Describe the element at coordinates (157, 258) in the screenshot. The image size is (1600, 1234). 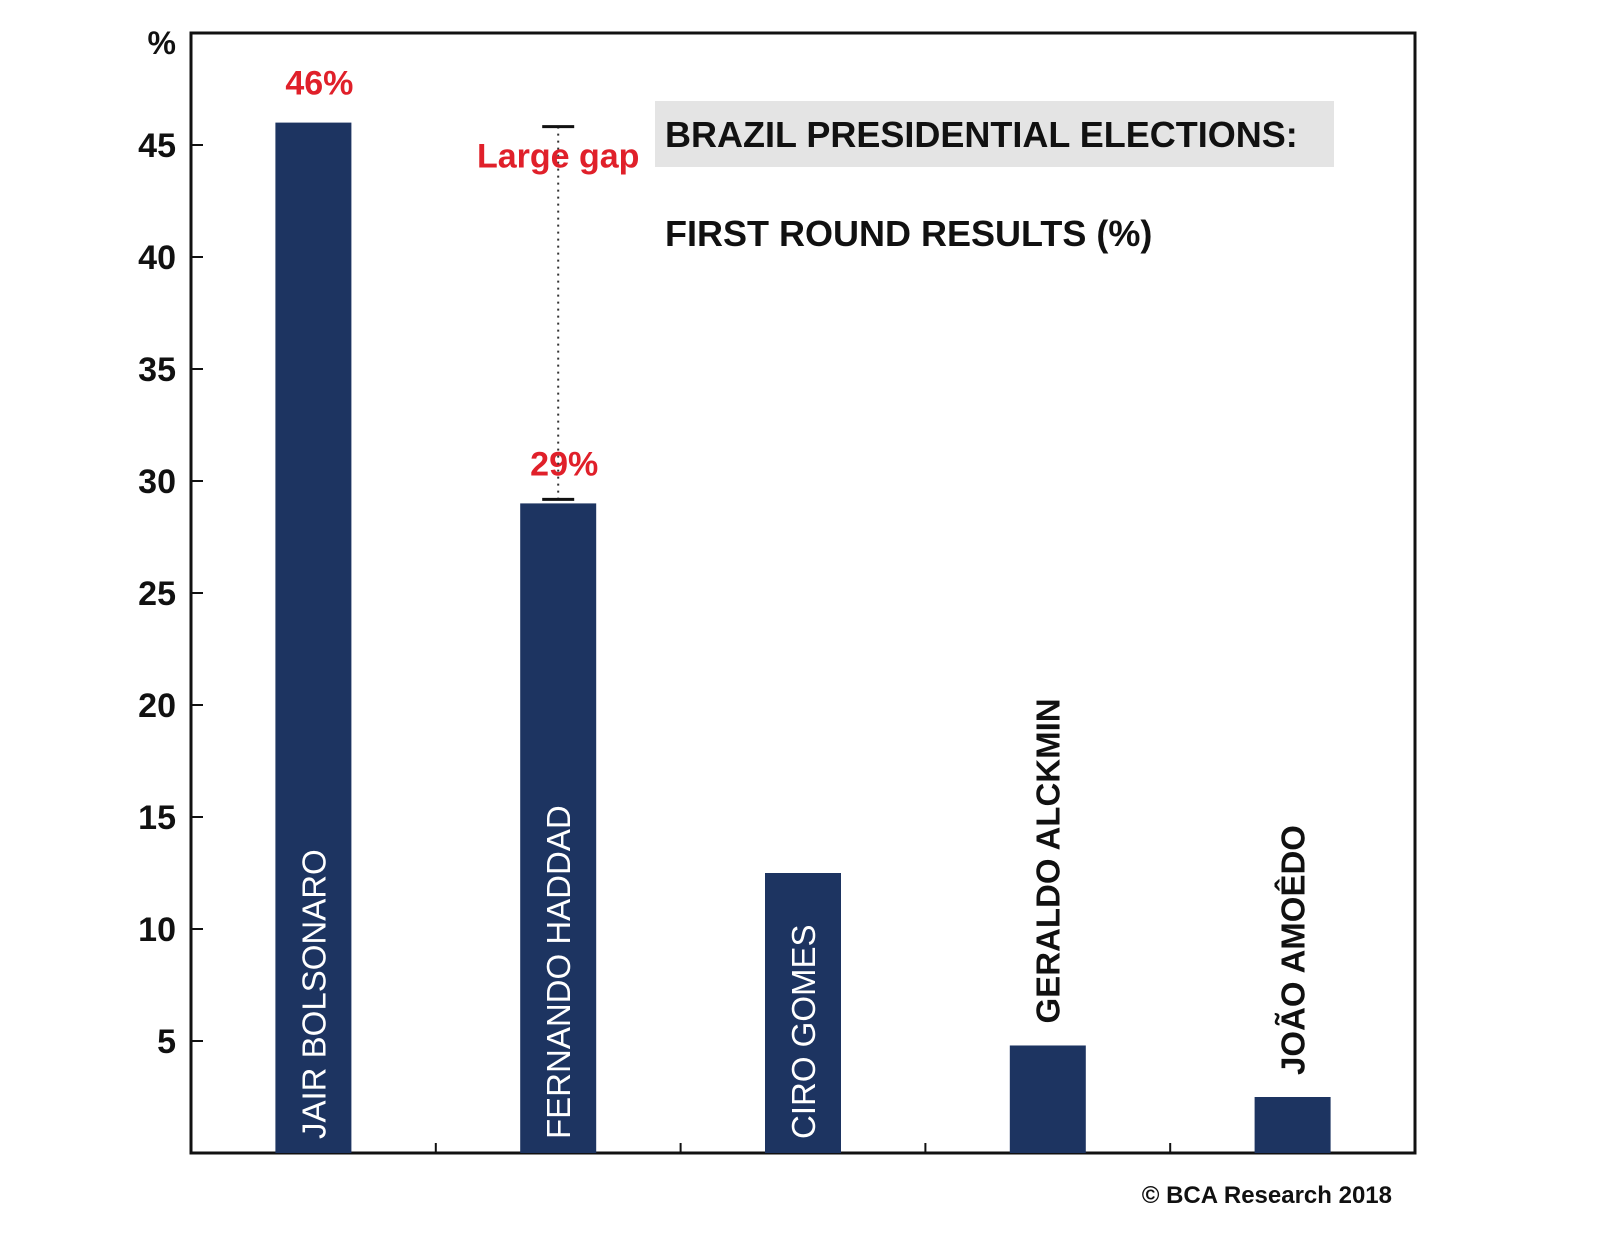
I see `y-tick-label: 40` at that location.